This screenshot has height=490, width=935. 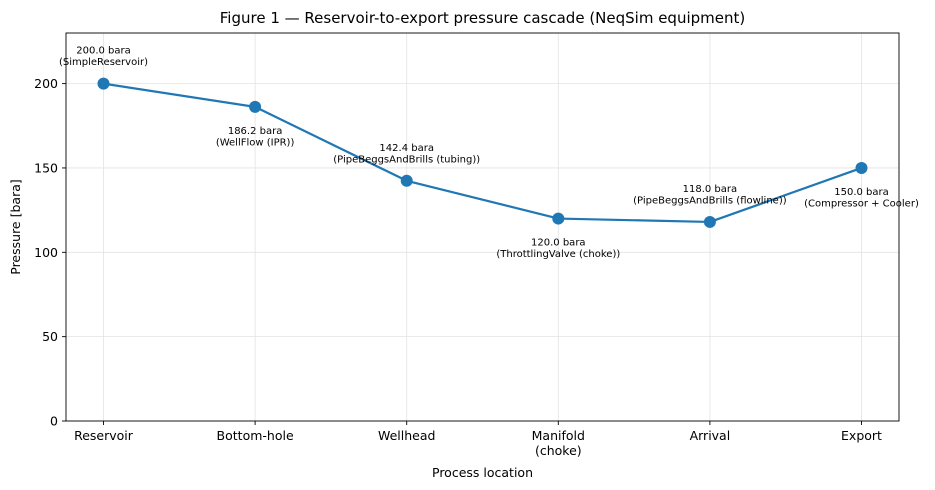 I want to click on data-annotation-line: 120.0 bara, so click(x=558, y=243).